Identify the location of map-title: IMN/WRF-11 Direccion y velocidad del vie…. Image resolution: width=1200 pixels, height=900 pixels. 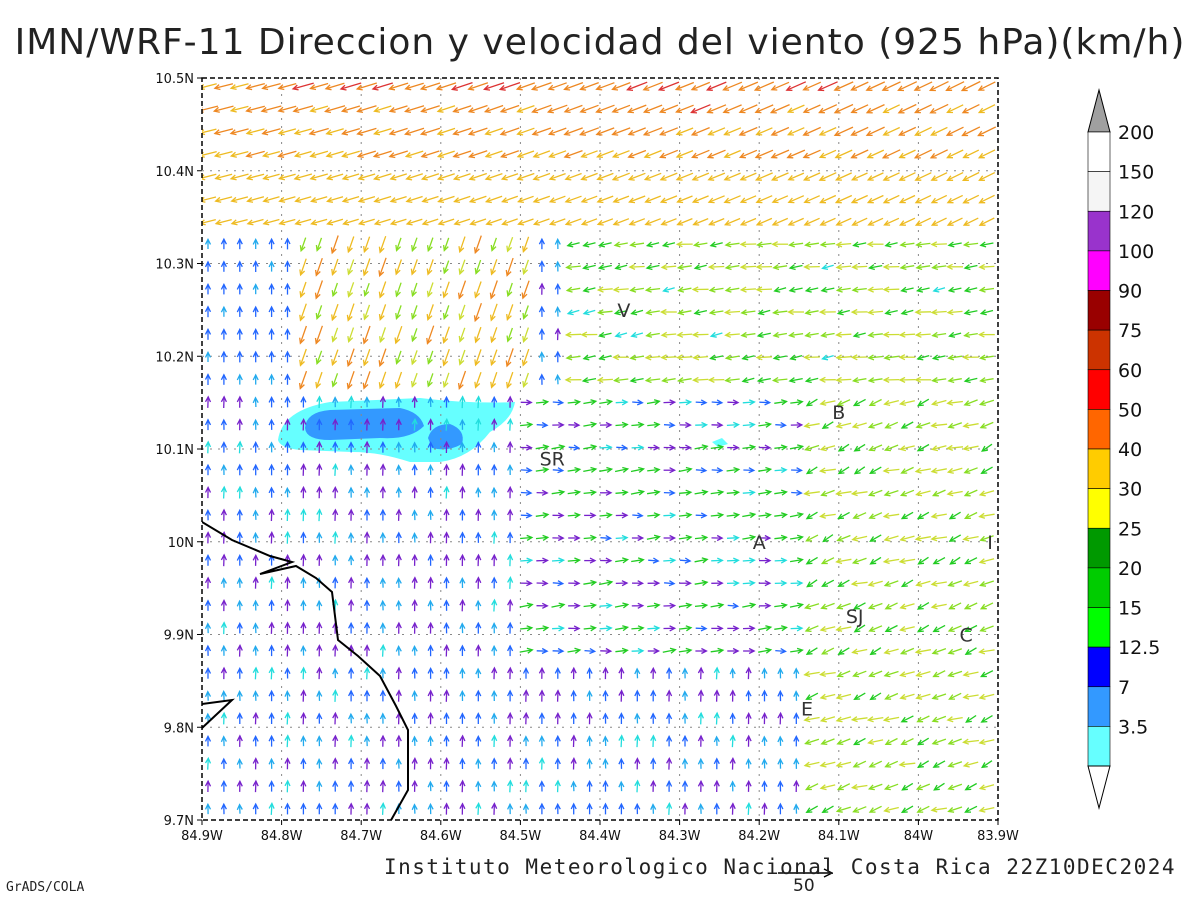
(600, 42).